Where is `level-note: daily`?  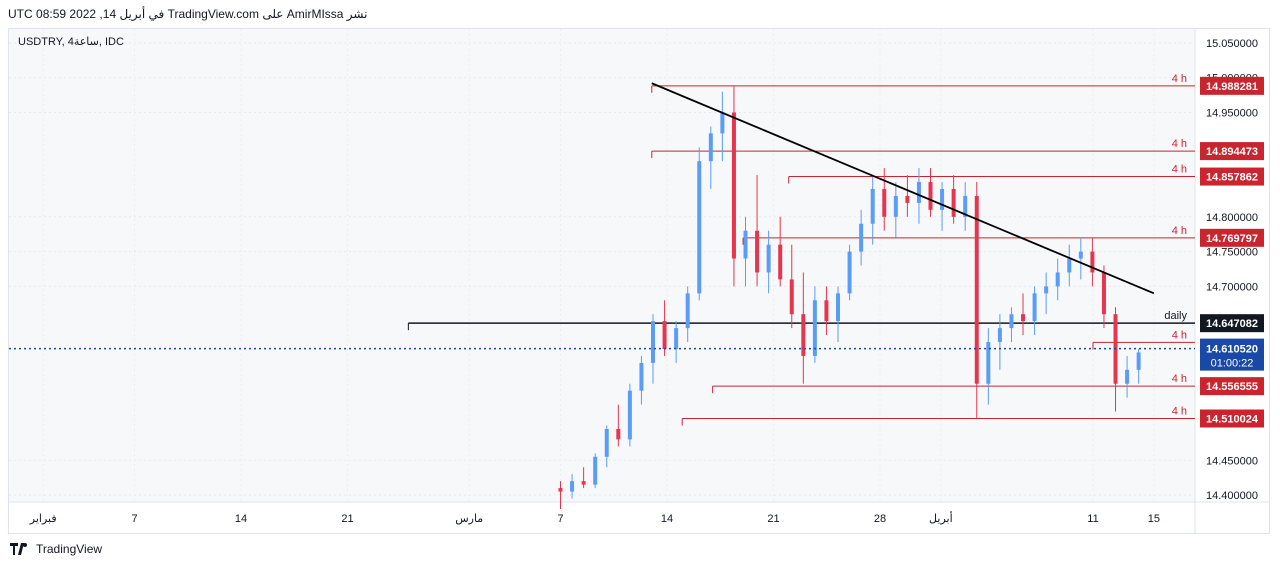 level-note: daily is located at coordinates (1175, 316).